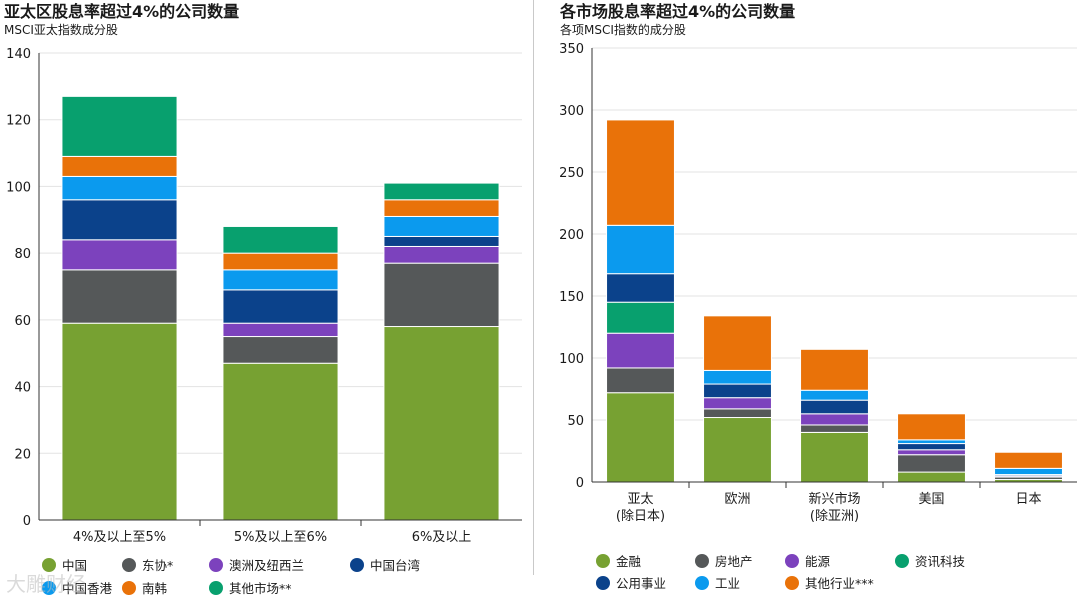 Image resolution: width=1080 pixels, height=599 pixels. I want to click on left-legend-item: 中国台湾, so click(385, 564).